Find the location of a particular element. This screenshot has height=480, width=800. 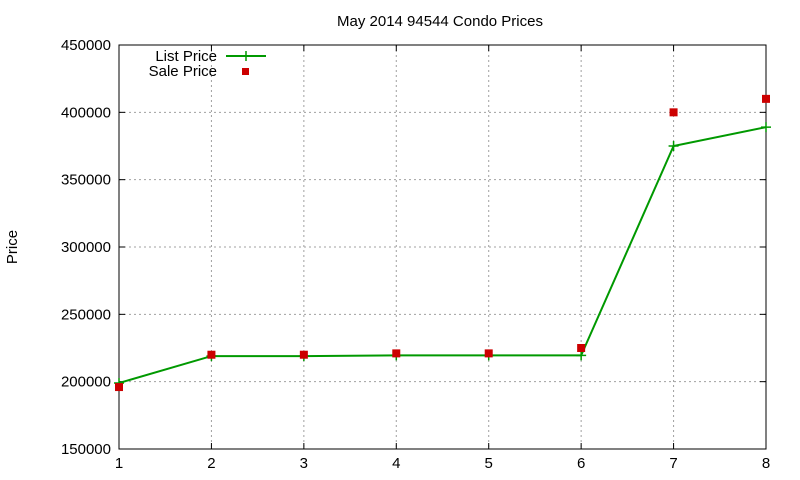

legend-plus is located at coordinates (246, 56).